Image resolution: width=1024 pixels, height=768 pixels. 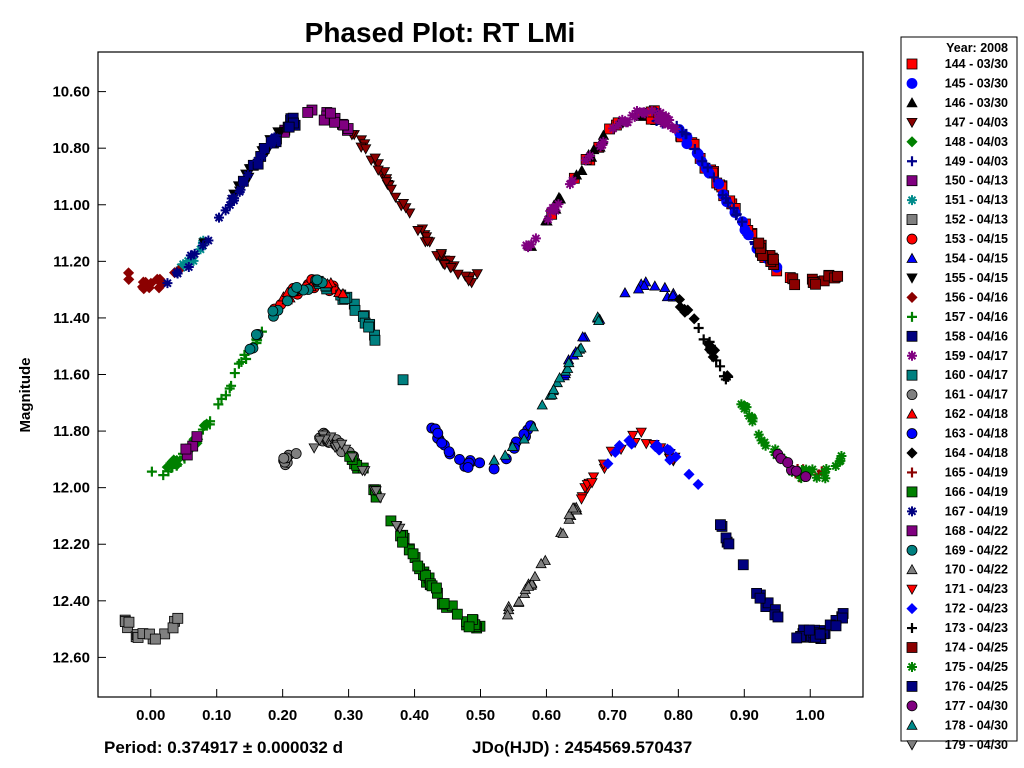 What do you see at coordinates (976, 161) in the screenshot?
I see `legend-label: 149 - 04/03` at bounding box center [976, 161].